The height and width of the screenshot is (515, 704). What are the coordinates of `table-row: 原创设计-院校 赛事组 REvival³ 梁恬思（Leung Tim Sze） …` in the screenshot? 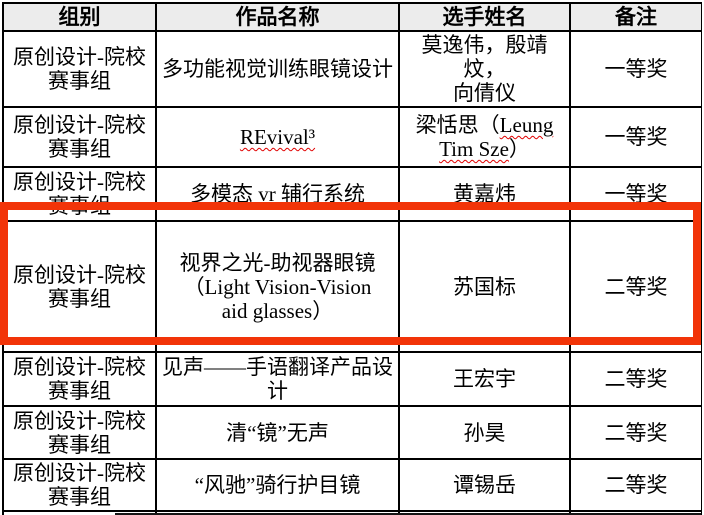 It's located at (352, 137).